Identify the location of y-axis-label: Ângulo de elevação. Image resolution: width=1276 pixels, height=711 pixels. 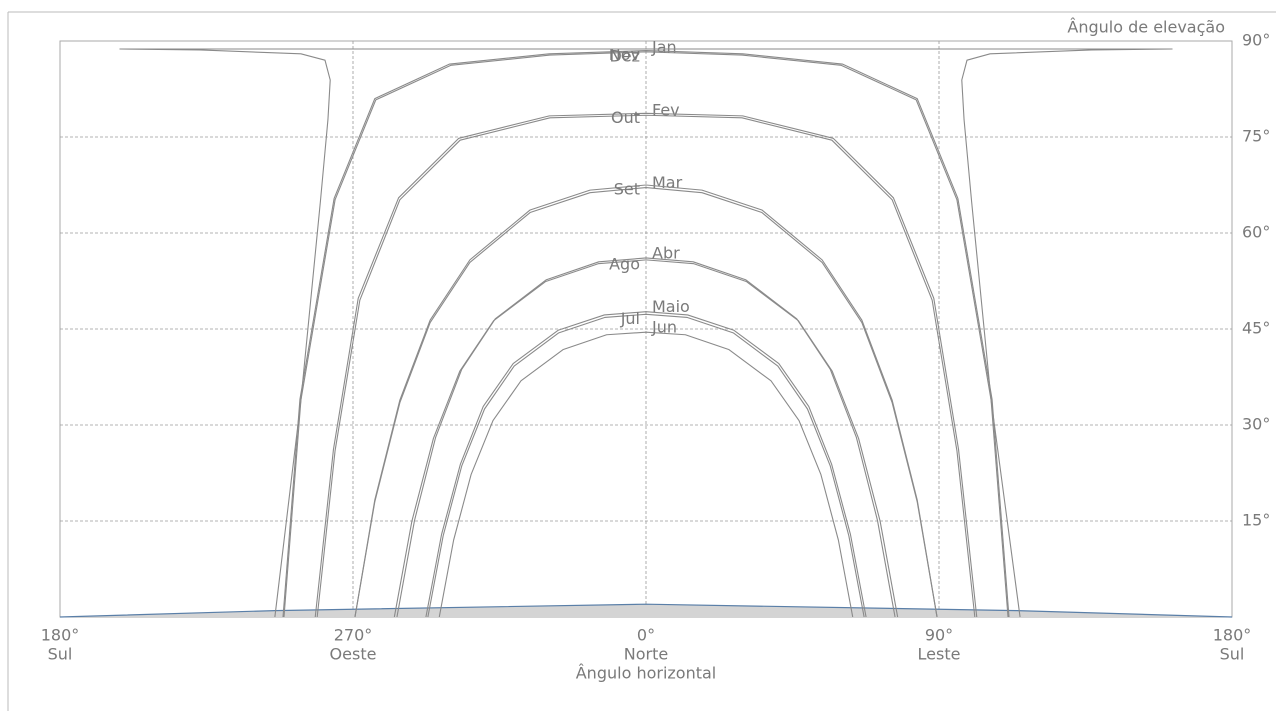
(1146, 27).